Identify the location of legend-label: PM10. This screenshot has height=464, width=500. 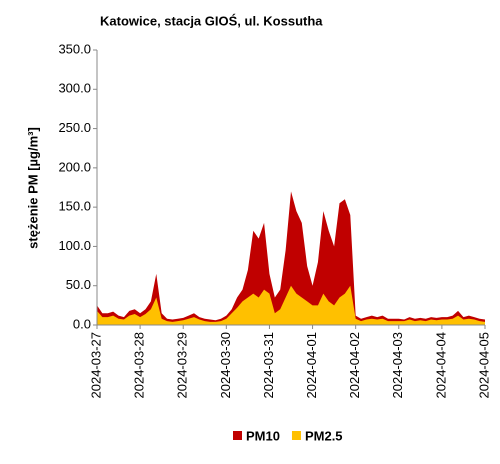
(263, 435).